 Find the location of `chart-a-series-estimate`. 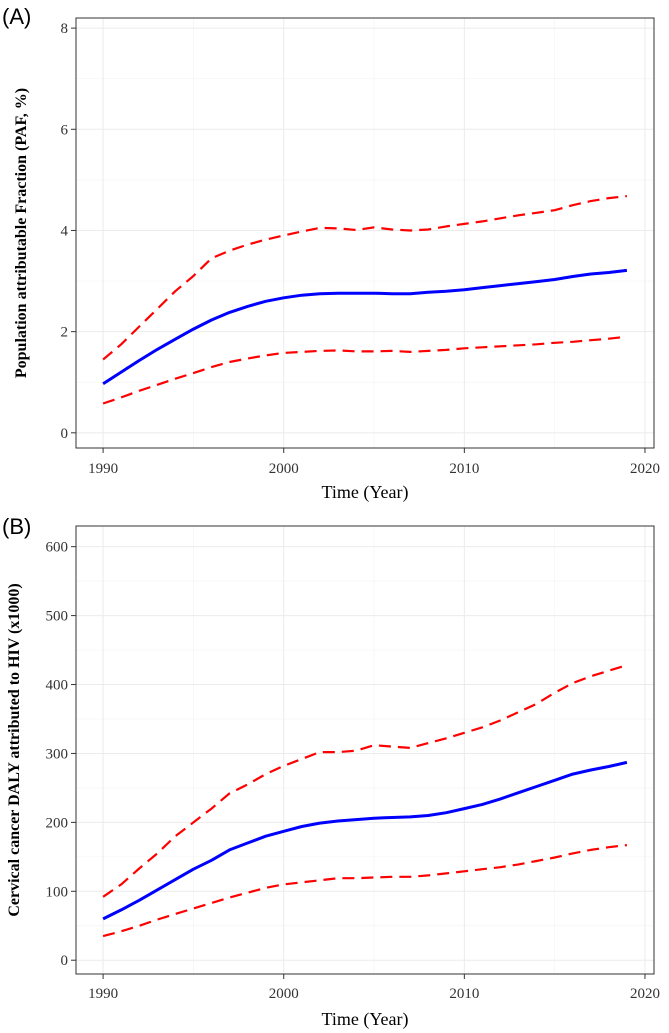

chart-a-series-estimate is located at coordinates (365, 327).